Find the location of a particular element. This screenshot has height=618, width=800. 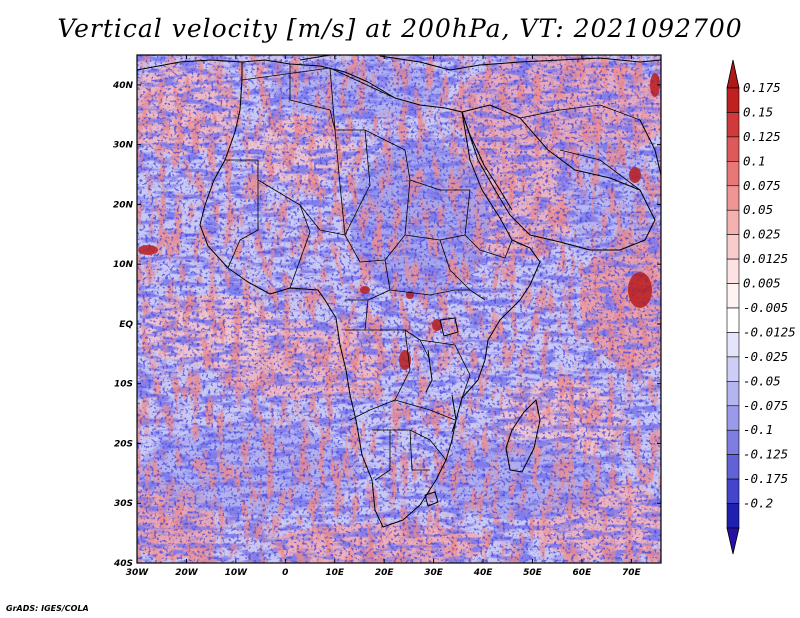

y-tick-label: 20S is located at coordinates (123, 444).